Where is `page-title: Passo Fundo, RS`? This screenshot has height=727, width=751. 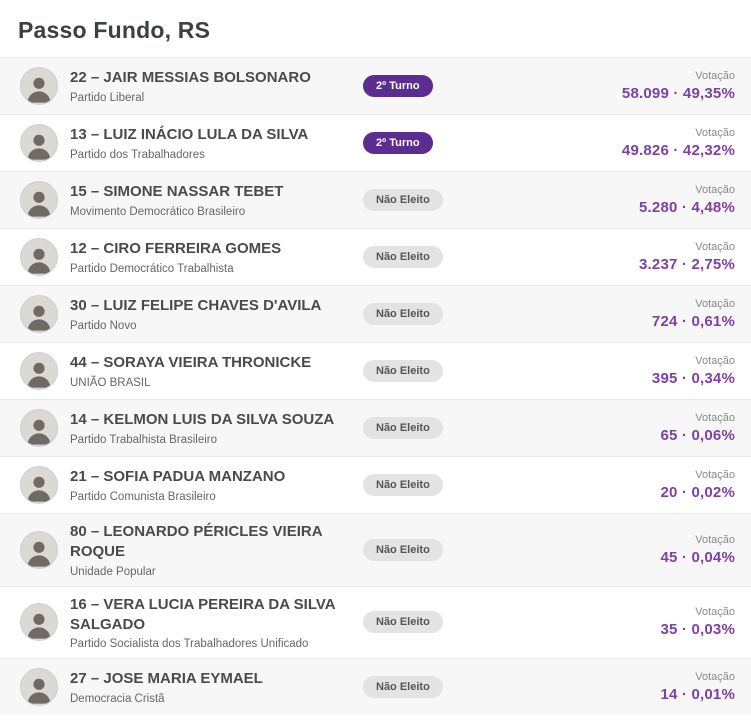
page-title: Passo Fundo, RS is located at coordinates (114, 30).